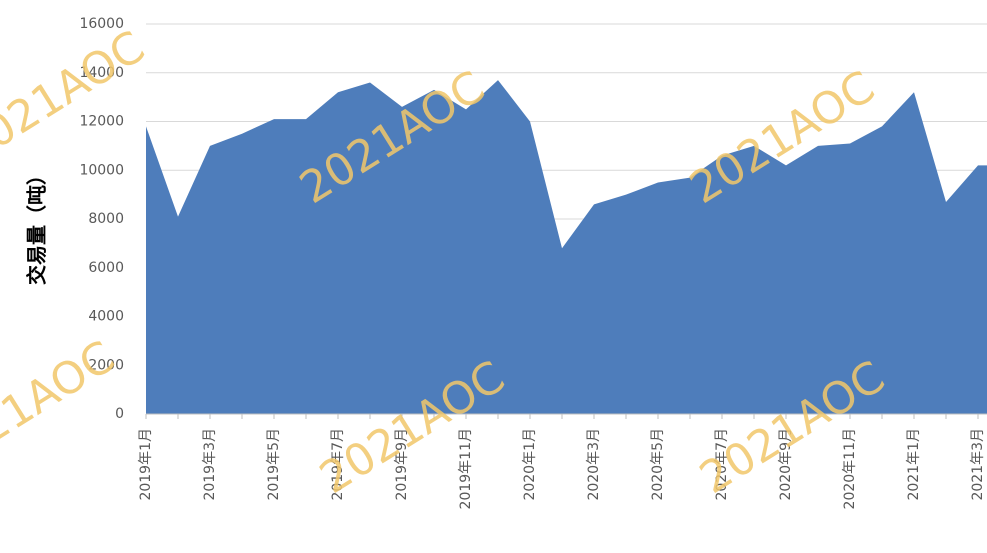  Describe the element at coordinates (594, 464) in the screenshot. I see `x-tick-label: 2020年3月` at that location.